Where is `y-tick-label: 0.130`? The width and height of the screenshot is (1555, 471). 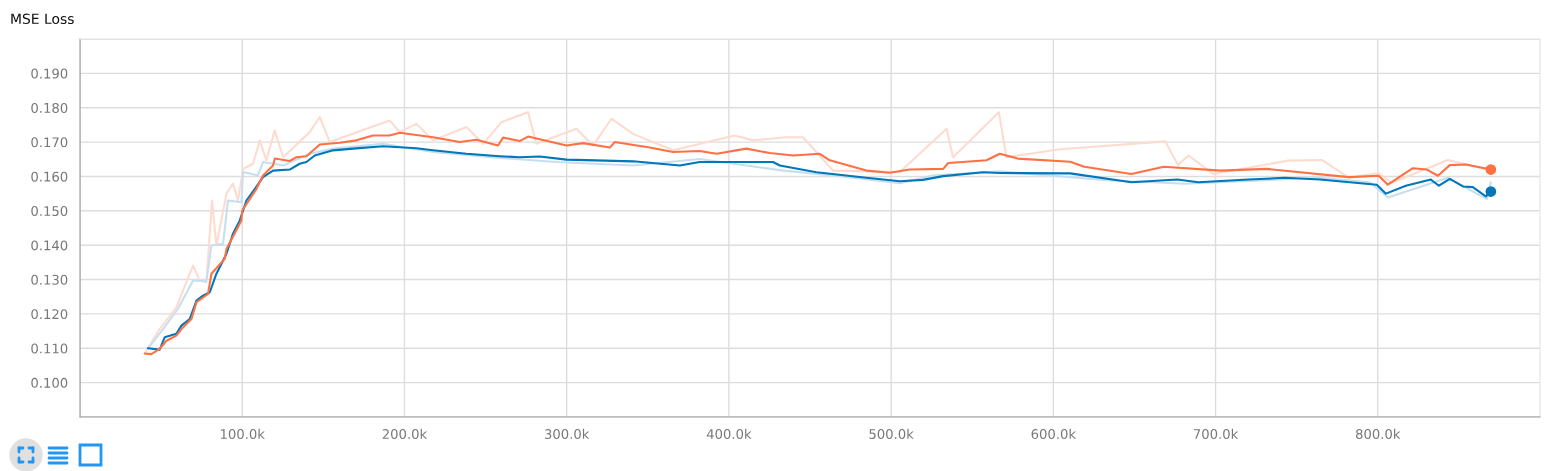 y-tick-label: 0.130 is located at coordinates (49, 279).